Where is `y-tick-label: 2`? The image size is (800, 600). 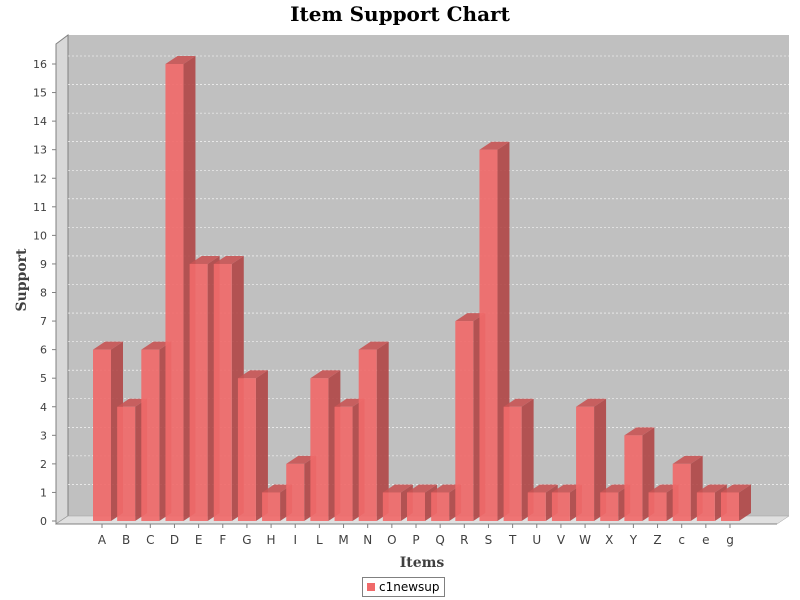 y-tick-label: 2 is located at coordinates (43, 464).